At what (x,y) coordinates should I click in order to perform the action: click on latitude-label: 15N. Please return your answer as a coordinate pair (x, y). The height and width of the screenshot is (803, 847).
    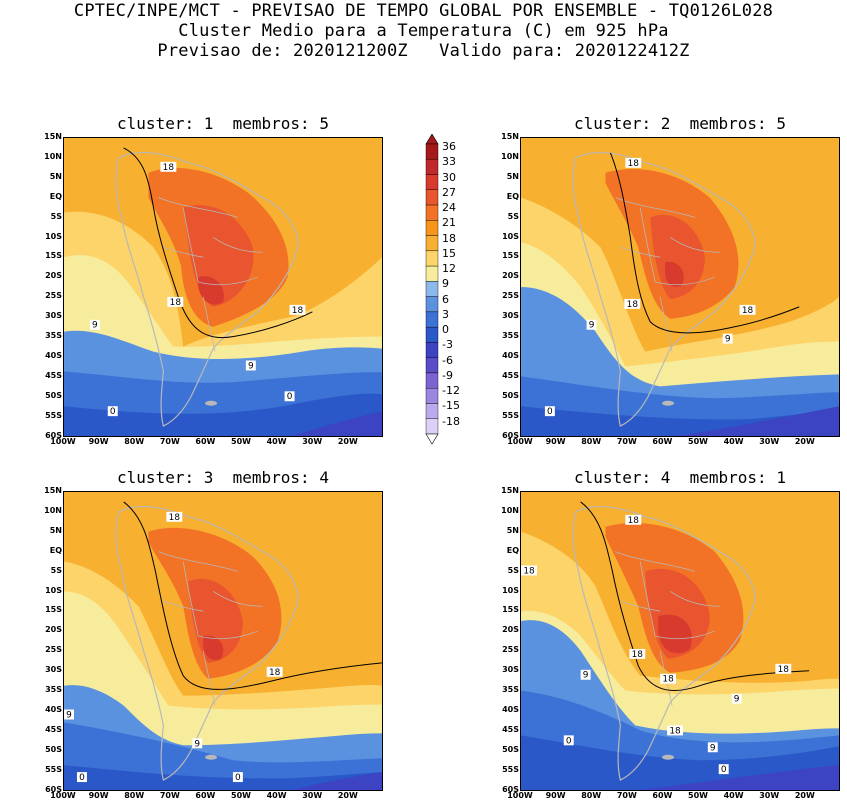
    Looking at the image, I should click on (510, 136).